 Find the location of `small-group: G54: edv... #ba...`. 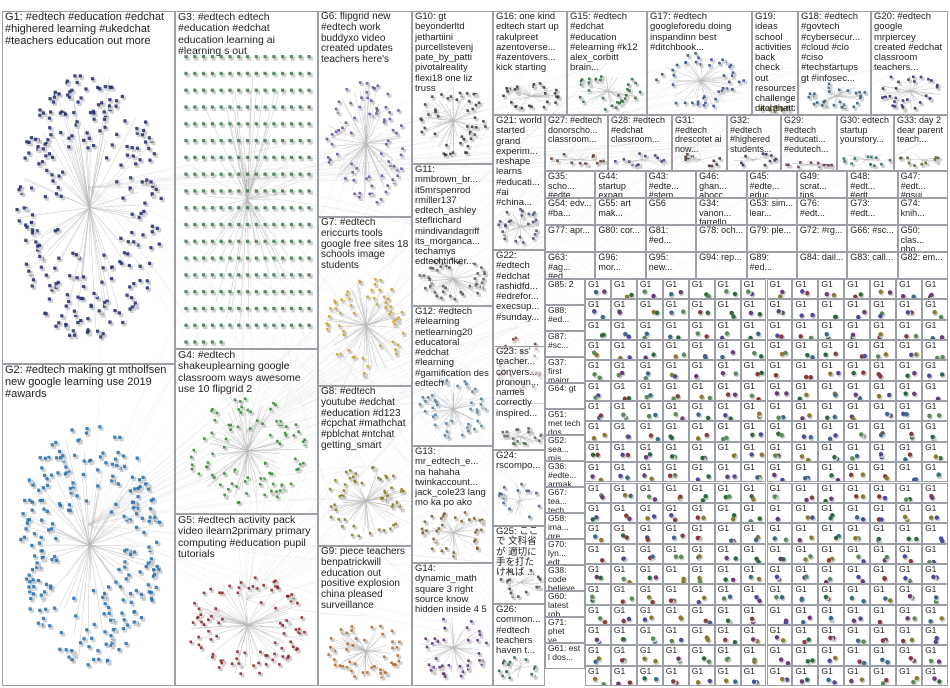

small-group: G54: edv... #ba... is located at coordinates (570, 211).